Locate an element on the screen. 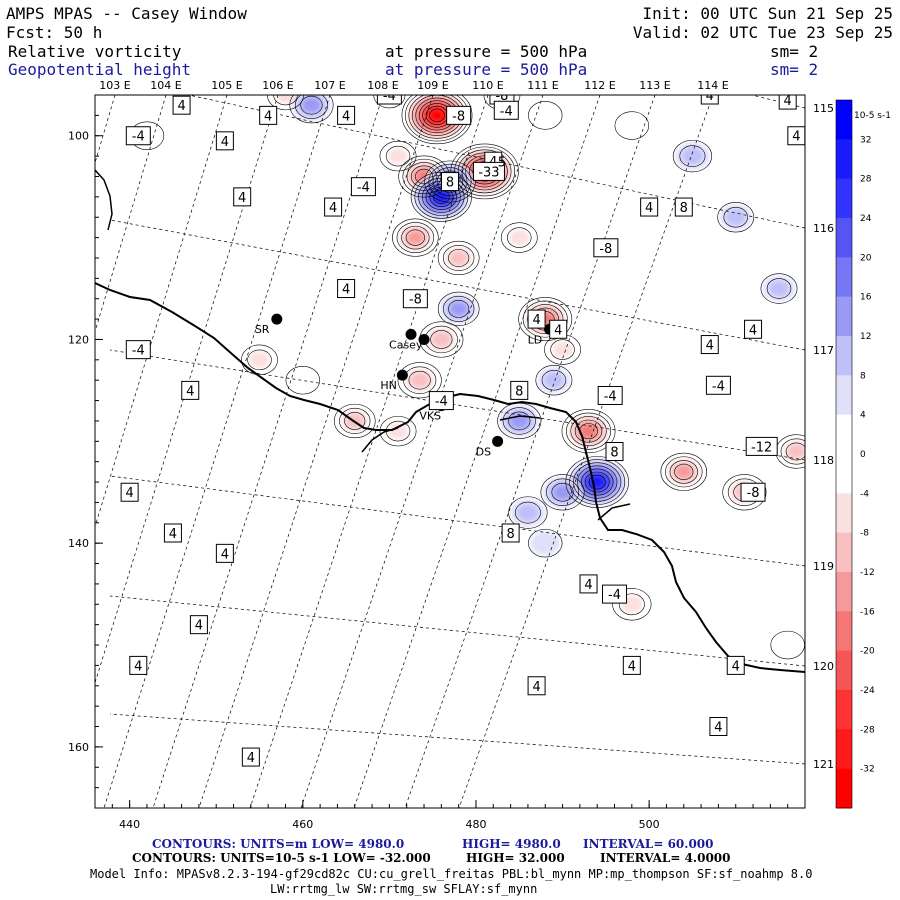 This screenshot has height=900, width=900. contour-label-text: -33 is located at coordinates (488, 172).